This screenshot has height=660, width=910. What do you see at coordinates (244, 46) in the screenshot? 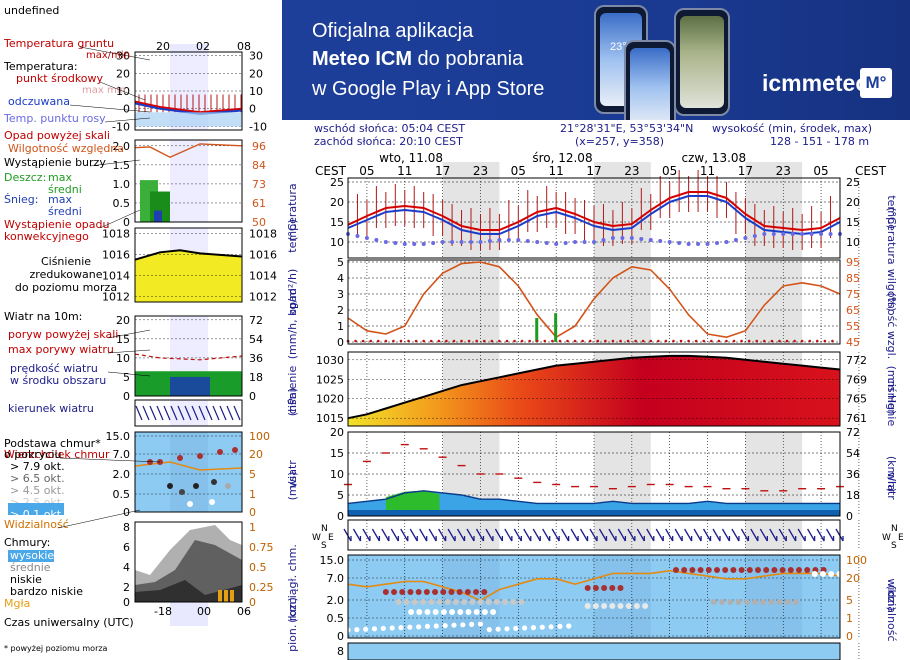
I see `legend-top-tick: 08` at bounding box center [244, 46].